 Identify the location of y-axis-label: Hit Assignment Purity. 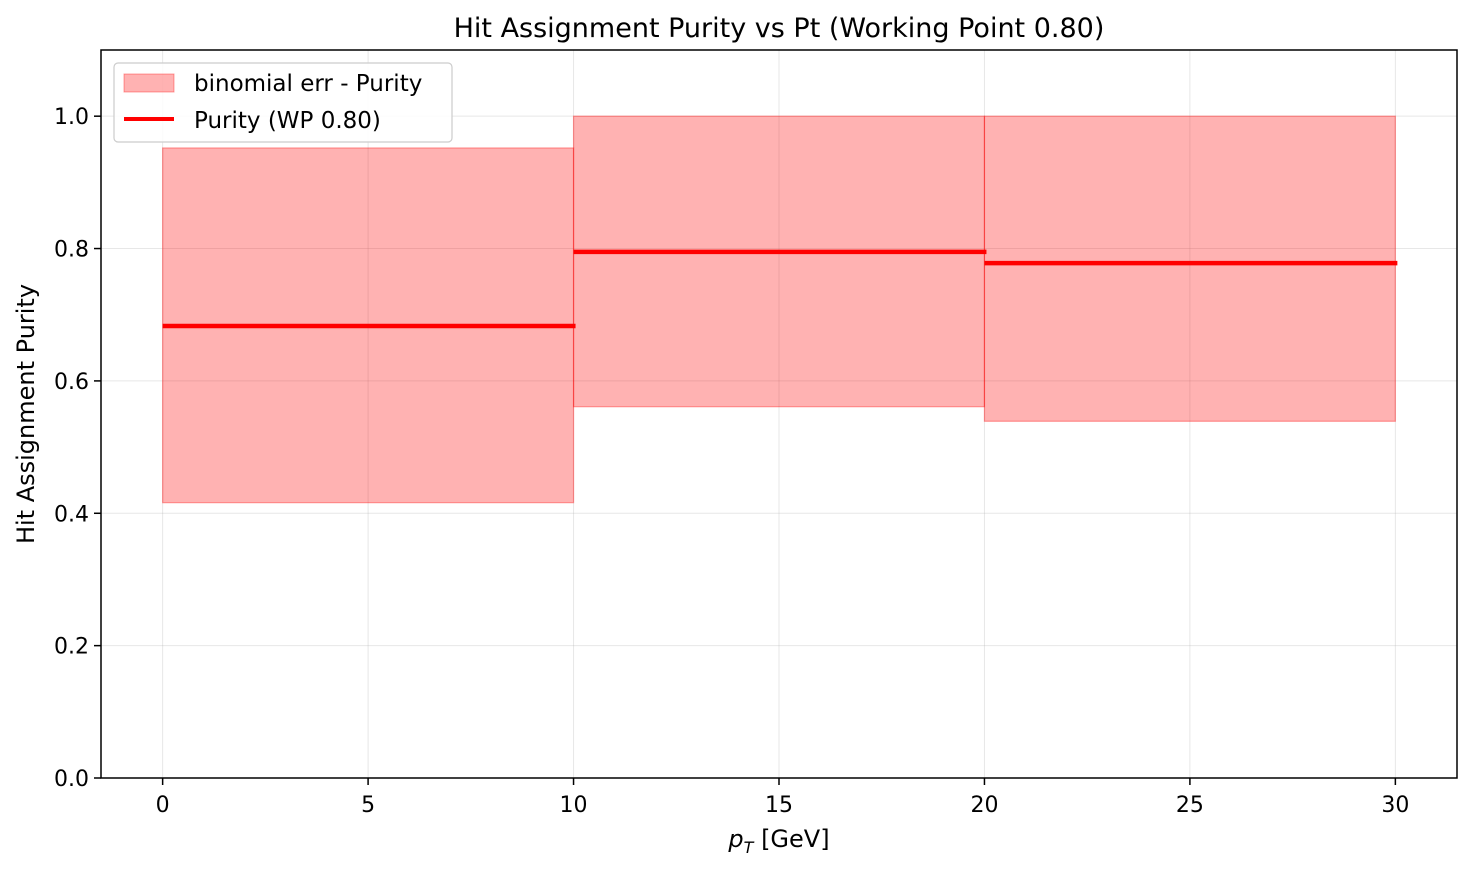
(26, 414).